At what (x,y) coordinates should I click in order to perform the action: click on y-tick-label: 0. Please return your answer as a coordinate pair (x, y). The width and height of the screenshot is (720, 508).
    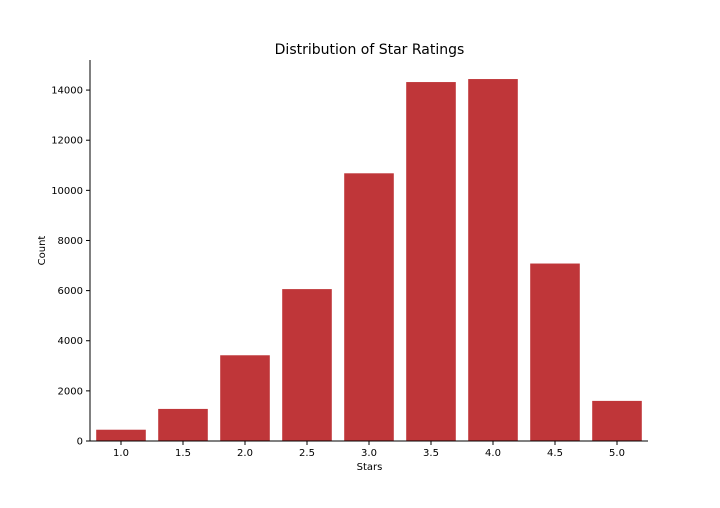
    Looking at the image, I should click on (80, 442).